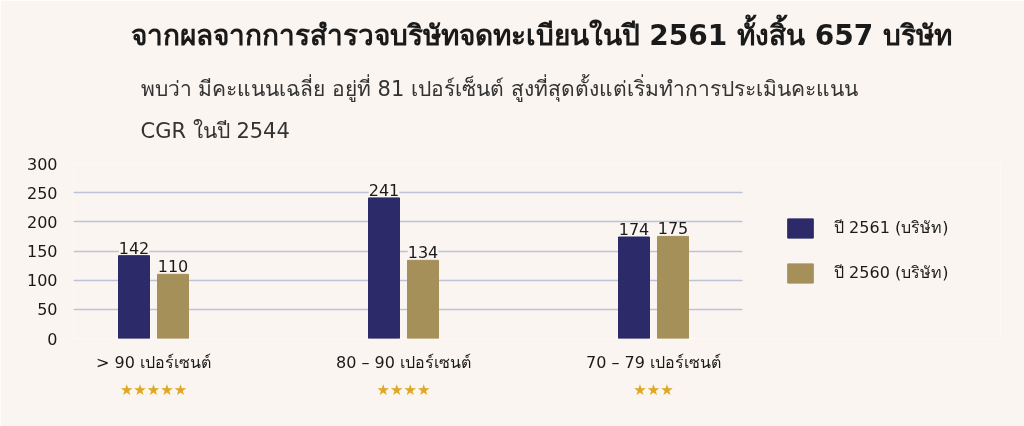 The width and height of the screenshot is (1024, 426). I want to click on data-label: 110, so click(173, 267).